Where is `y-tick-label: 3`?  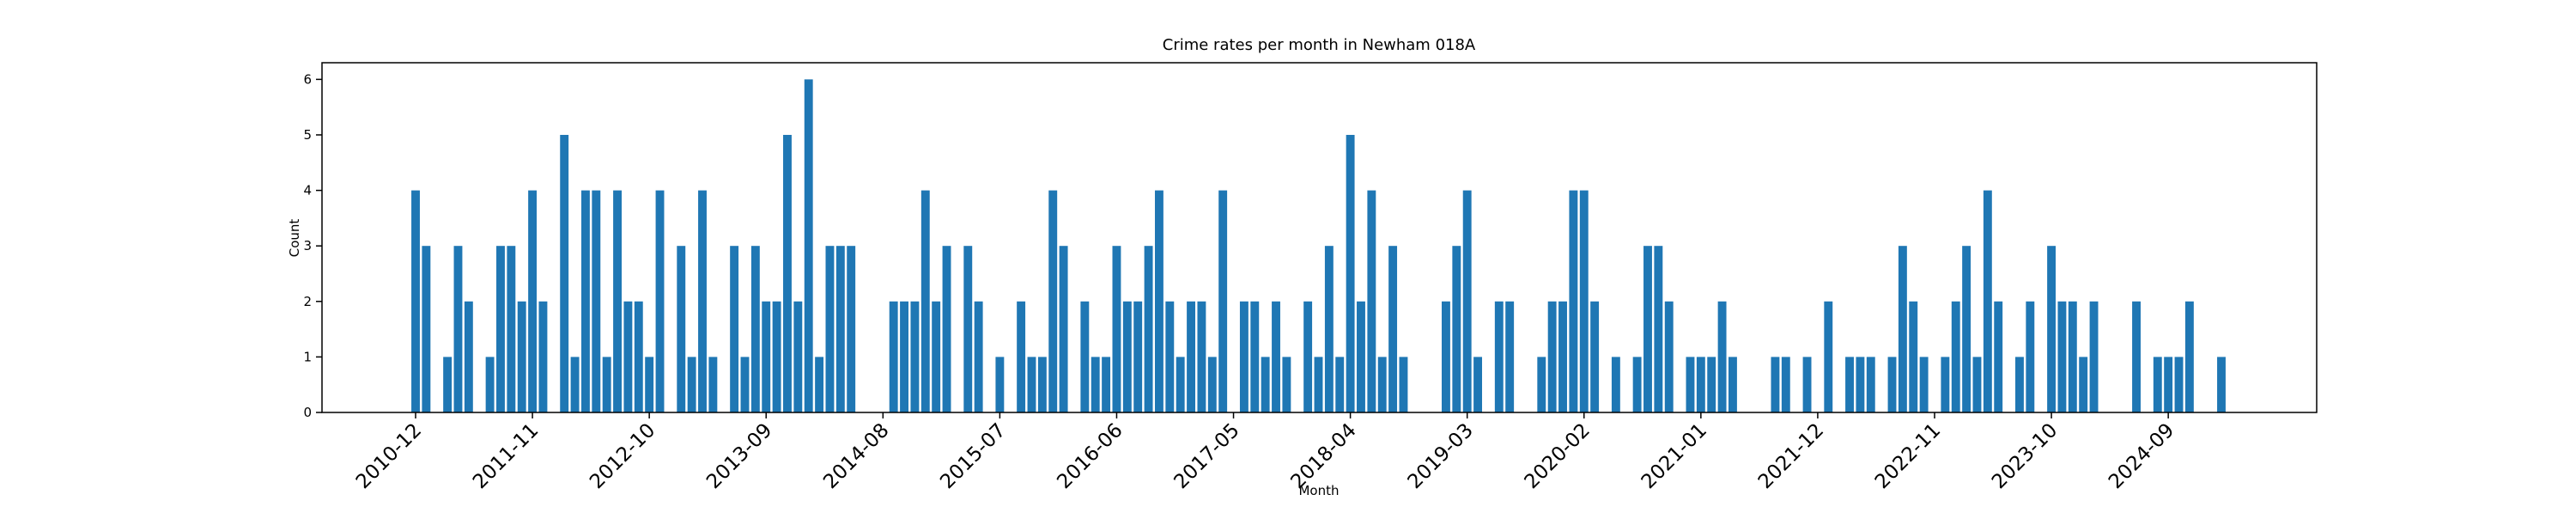
y-tick-label: 3 is located at coordinates (307, 245).